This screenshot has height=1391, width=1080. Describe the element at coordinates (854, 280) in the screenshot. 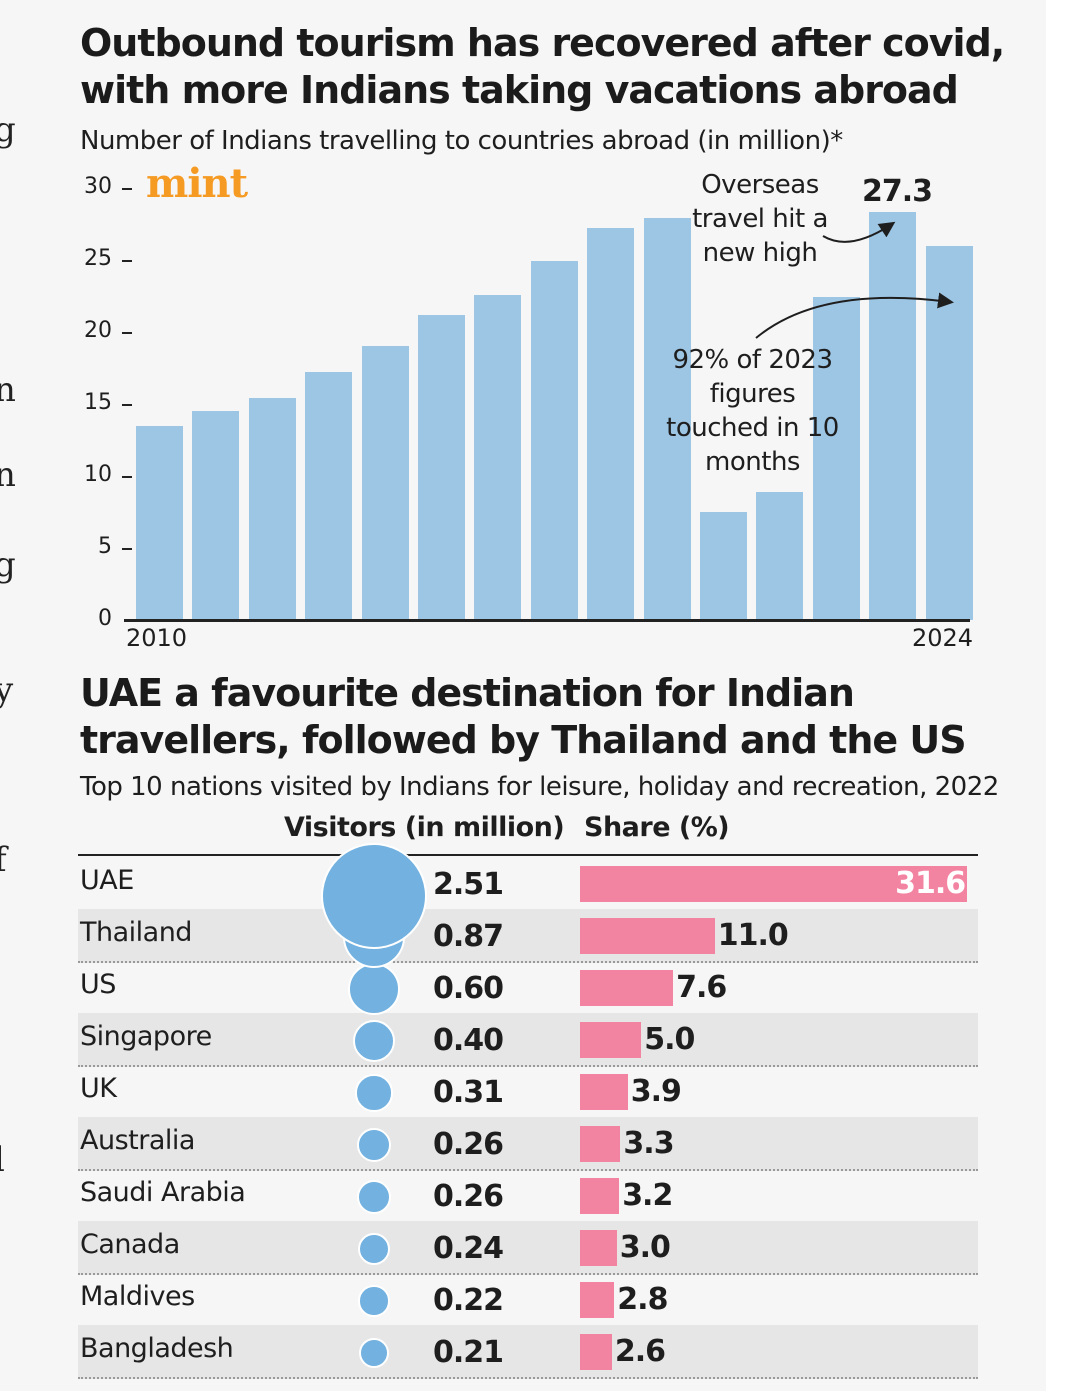

I see `annotation-arrows` at that location.